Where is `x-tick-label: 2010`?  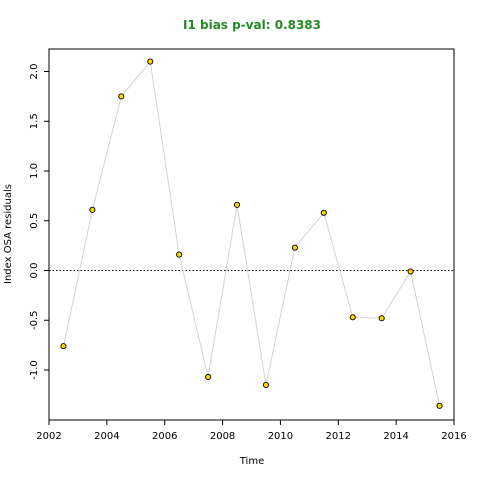 x-tick-label: 2010 is located at coordinates (280, 436).